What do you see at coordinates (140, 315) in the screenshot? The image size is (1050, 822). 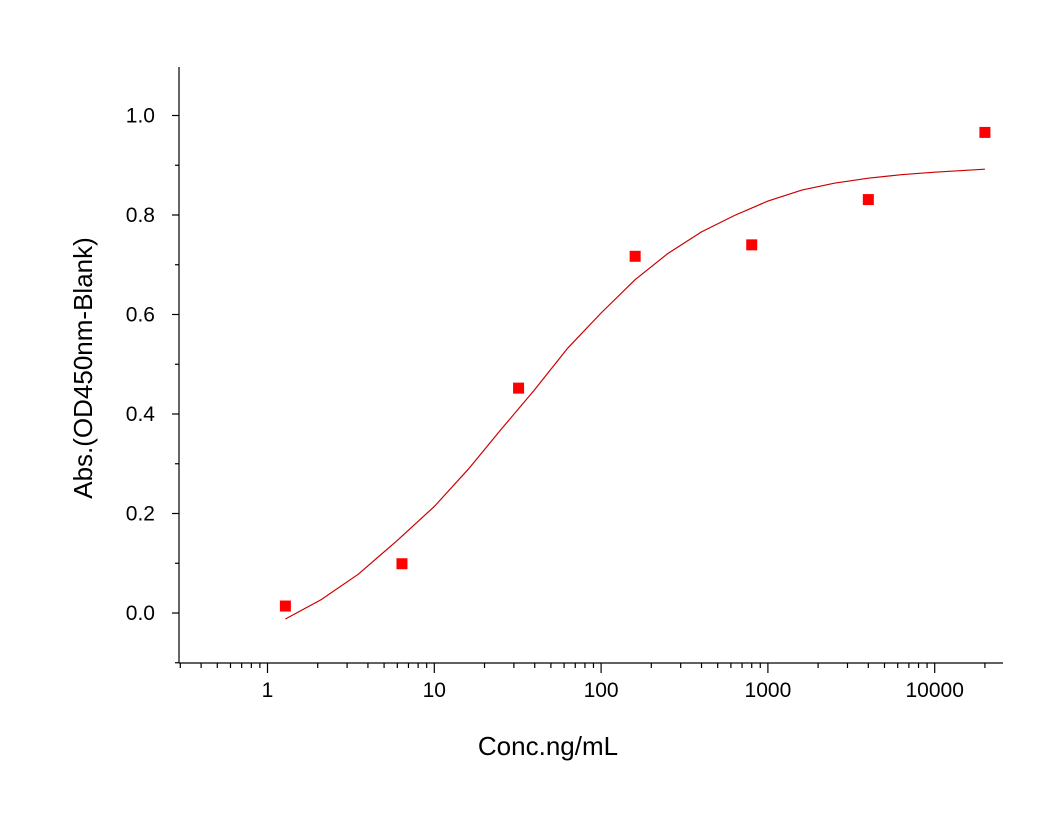 I see `y-tick-label: 0.6` at bounding box center [140, 315].